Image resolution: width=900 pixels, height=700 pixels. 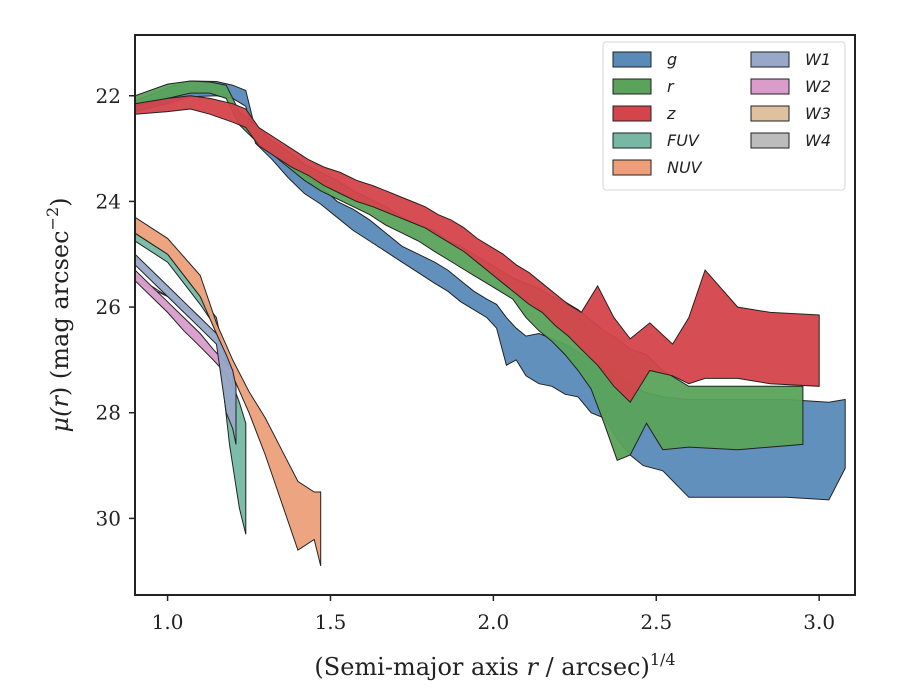 I want to click on x-tick-label: 1.5, so click(x=331, y=622).